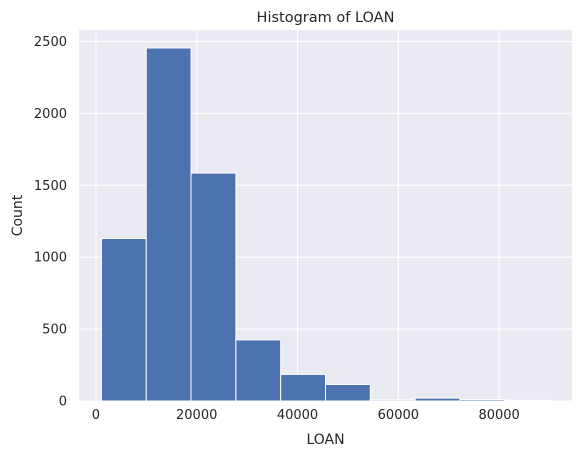  Describe the element at coordinates (50, 114) in the screenshot. I see `y-tick-label: 2000` at that location.